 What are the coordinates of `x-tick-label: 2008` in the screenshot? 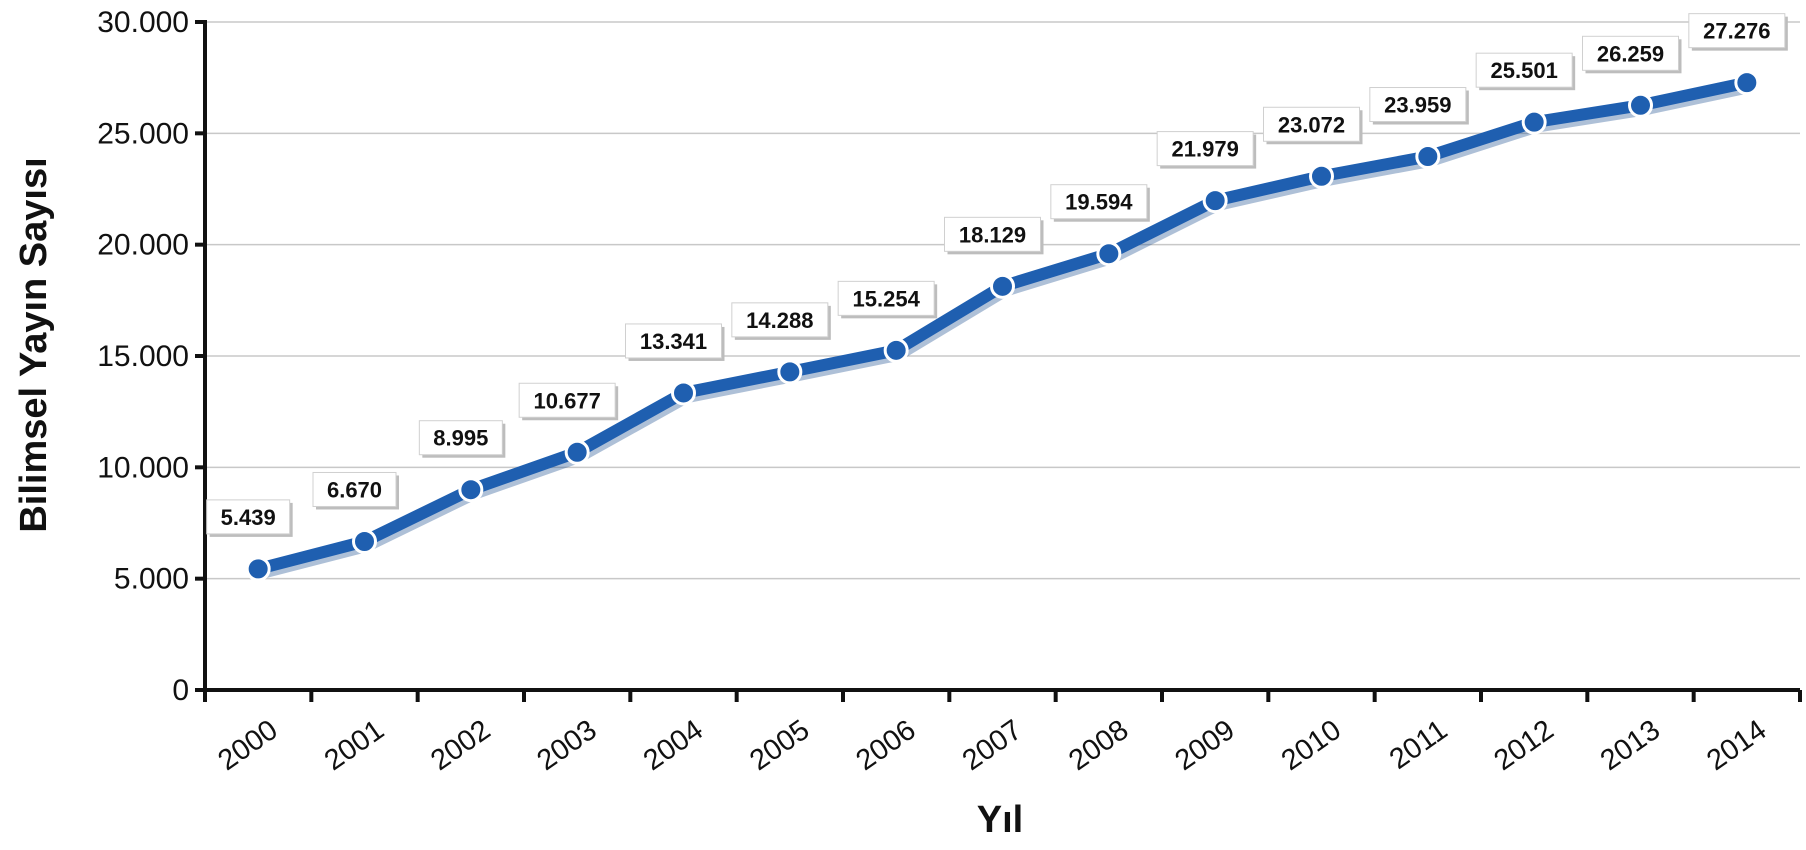 It's located at (1098, 745).